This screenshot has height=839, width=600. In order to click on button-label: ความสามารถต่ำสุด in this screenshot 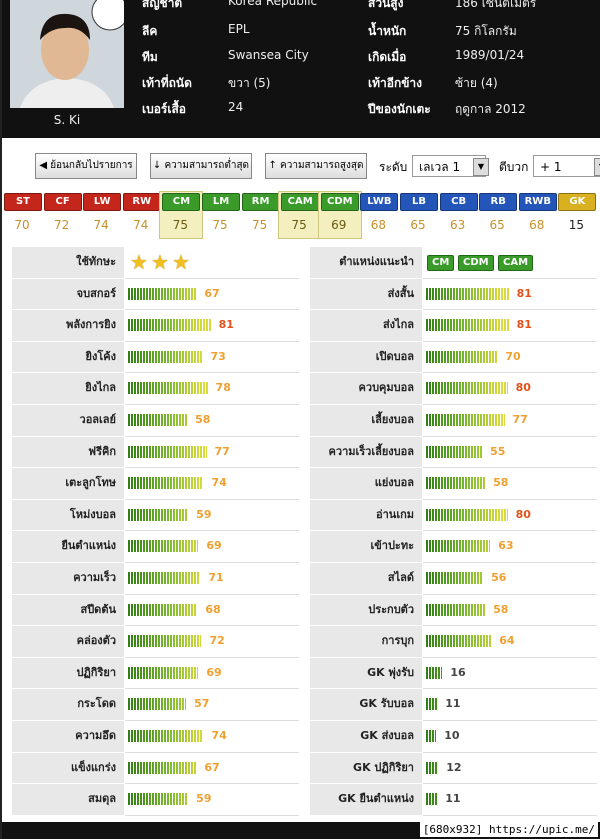, I will do `click(207, 165)`.